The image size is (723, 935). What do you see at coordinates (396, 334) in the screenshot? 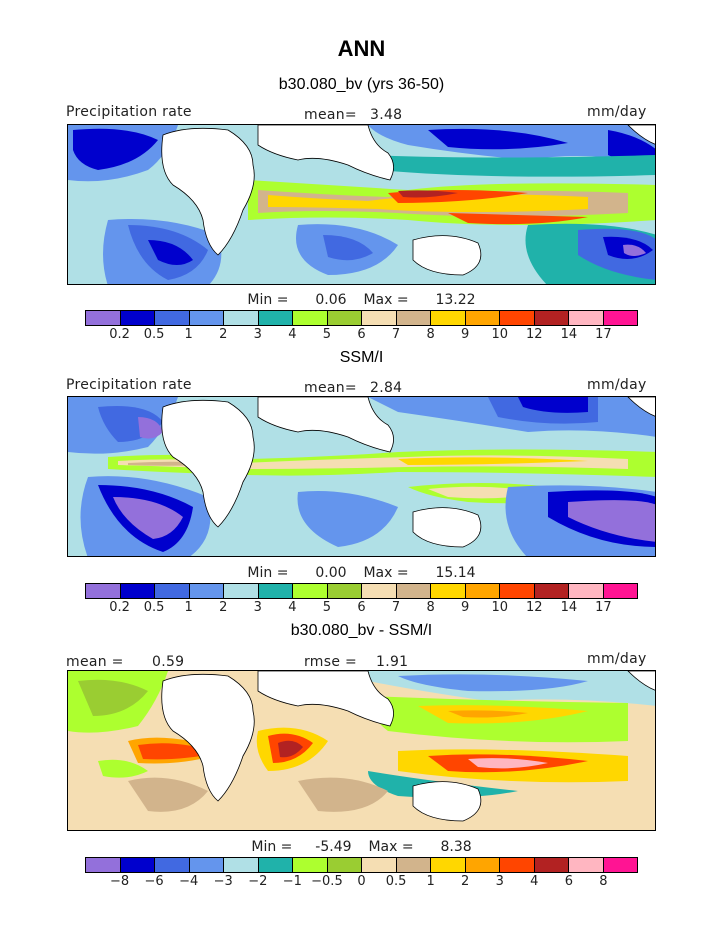
I see `colorbar-tick-label: 7` at bounding box center [396, 334].